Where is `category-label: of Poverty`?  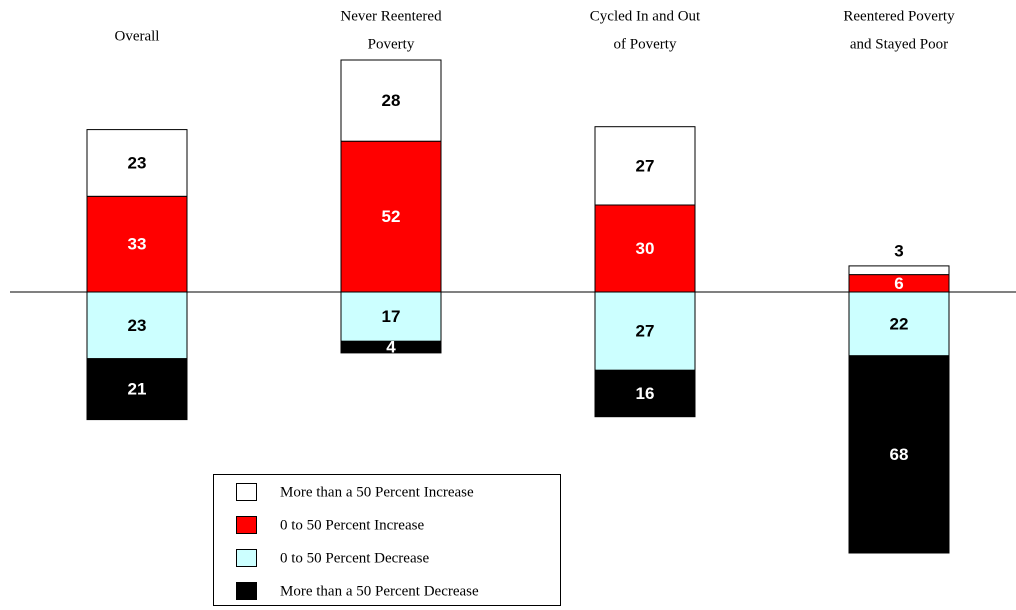 category-label: of Poverty is located at coordinates (645, 44).